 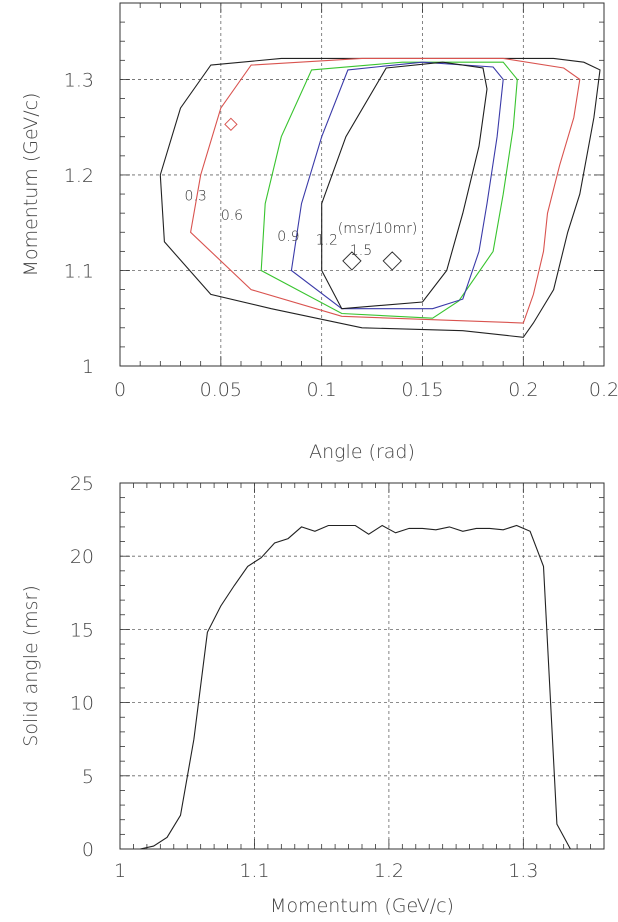 What do you see at coordinates (362, 906) in the screenshot?
I see `solid-angle-x-axis-title: Momentum (GeV/c)` at bounding box center [362, 906].